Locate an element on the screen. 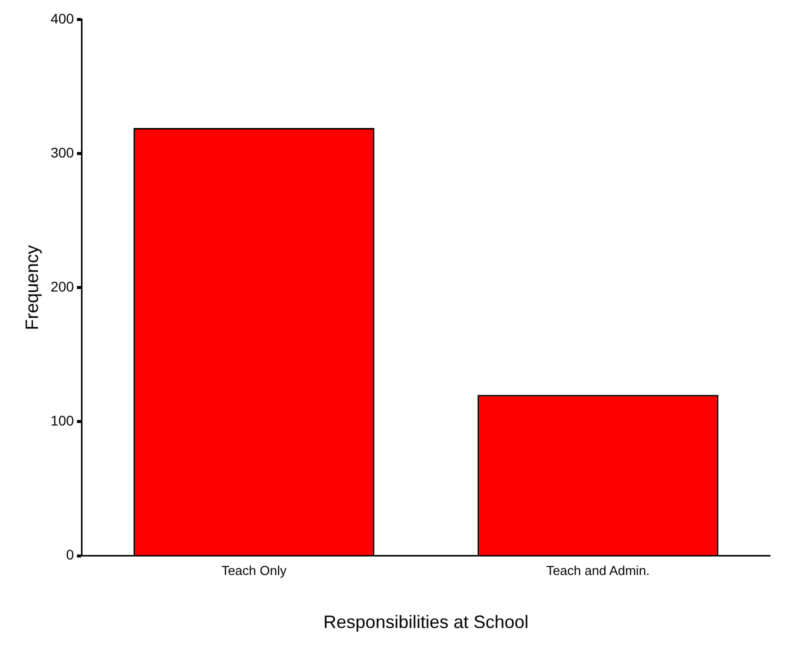 This screenshot has height=658, width=788. y-tick-label: 0 is located at coordinates (70, 554).